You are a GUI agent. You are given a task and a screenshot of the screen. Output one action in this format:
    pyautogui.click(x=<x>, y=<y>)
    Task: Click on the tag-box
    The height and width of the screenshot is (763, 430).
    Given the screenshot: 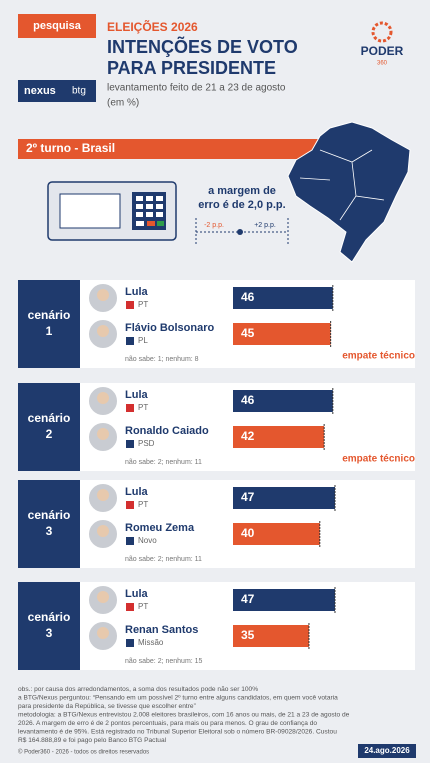 What is the action you would take?
    pyautogui.click(x=57, y=26)
    